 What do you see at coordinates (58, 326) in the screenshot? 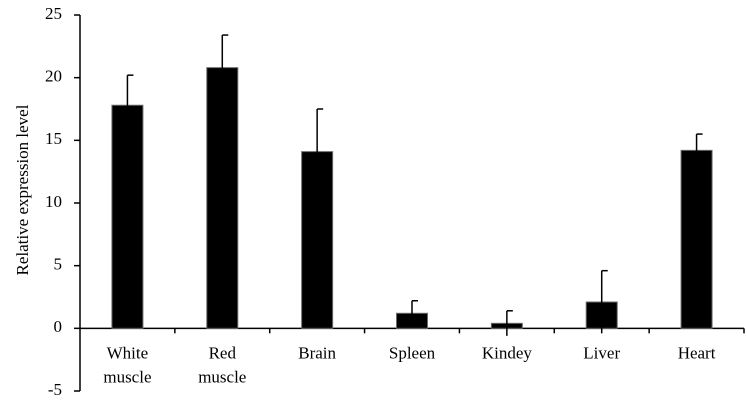
I see `y-tick-label: 0` at bounding box center [58, 326].